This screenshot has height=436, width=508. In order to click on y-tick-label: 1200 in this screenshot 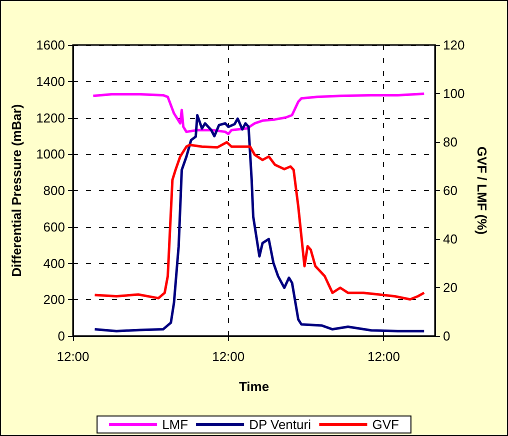, I will do `click(50, 118)`.